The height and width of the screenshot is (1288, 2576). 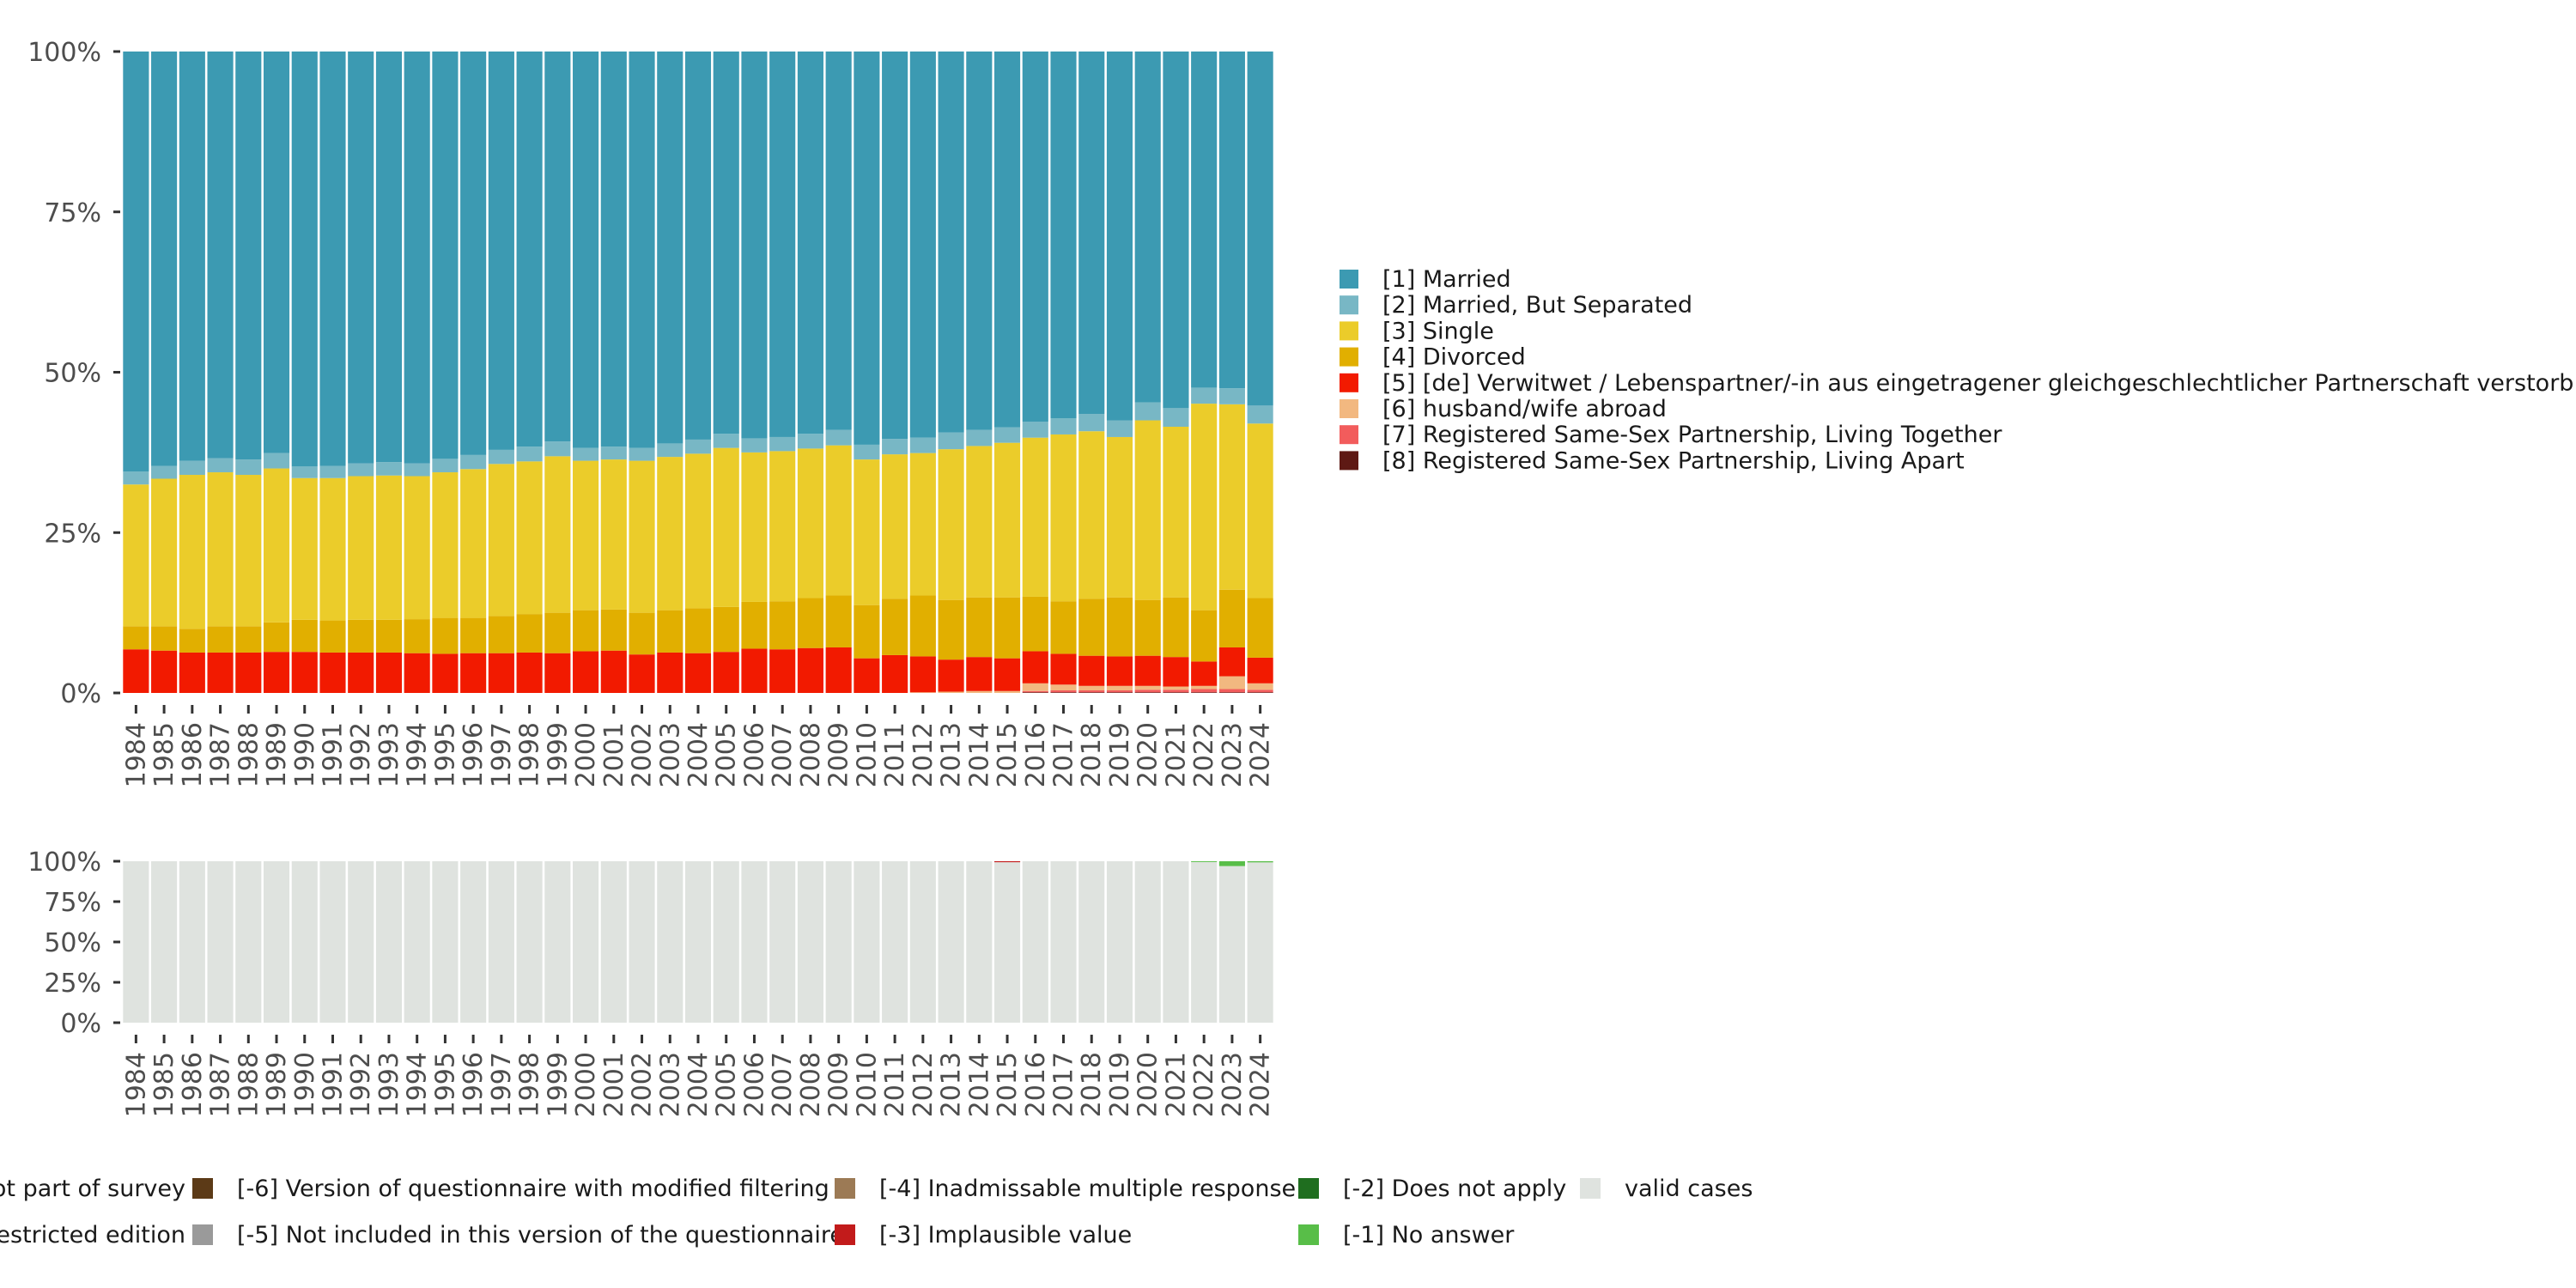 What do you see at coordinates (1447, 280) in the screenshot?
I see `legend-label: [1] Married` at bounding box center [1447, 280].